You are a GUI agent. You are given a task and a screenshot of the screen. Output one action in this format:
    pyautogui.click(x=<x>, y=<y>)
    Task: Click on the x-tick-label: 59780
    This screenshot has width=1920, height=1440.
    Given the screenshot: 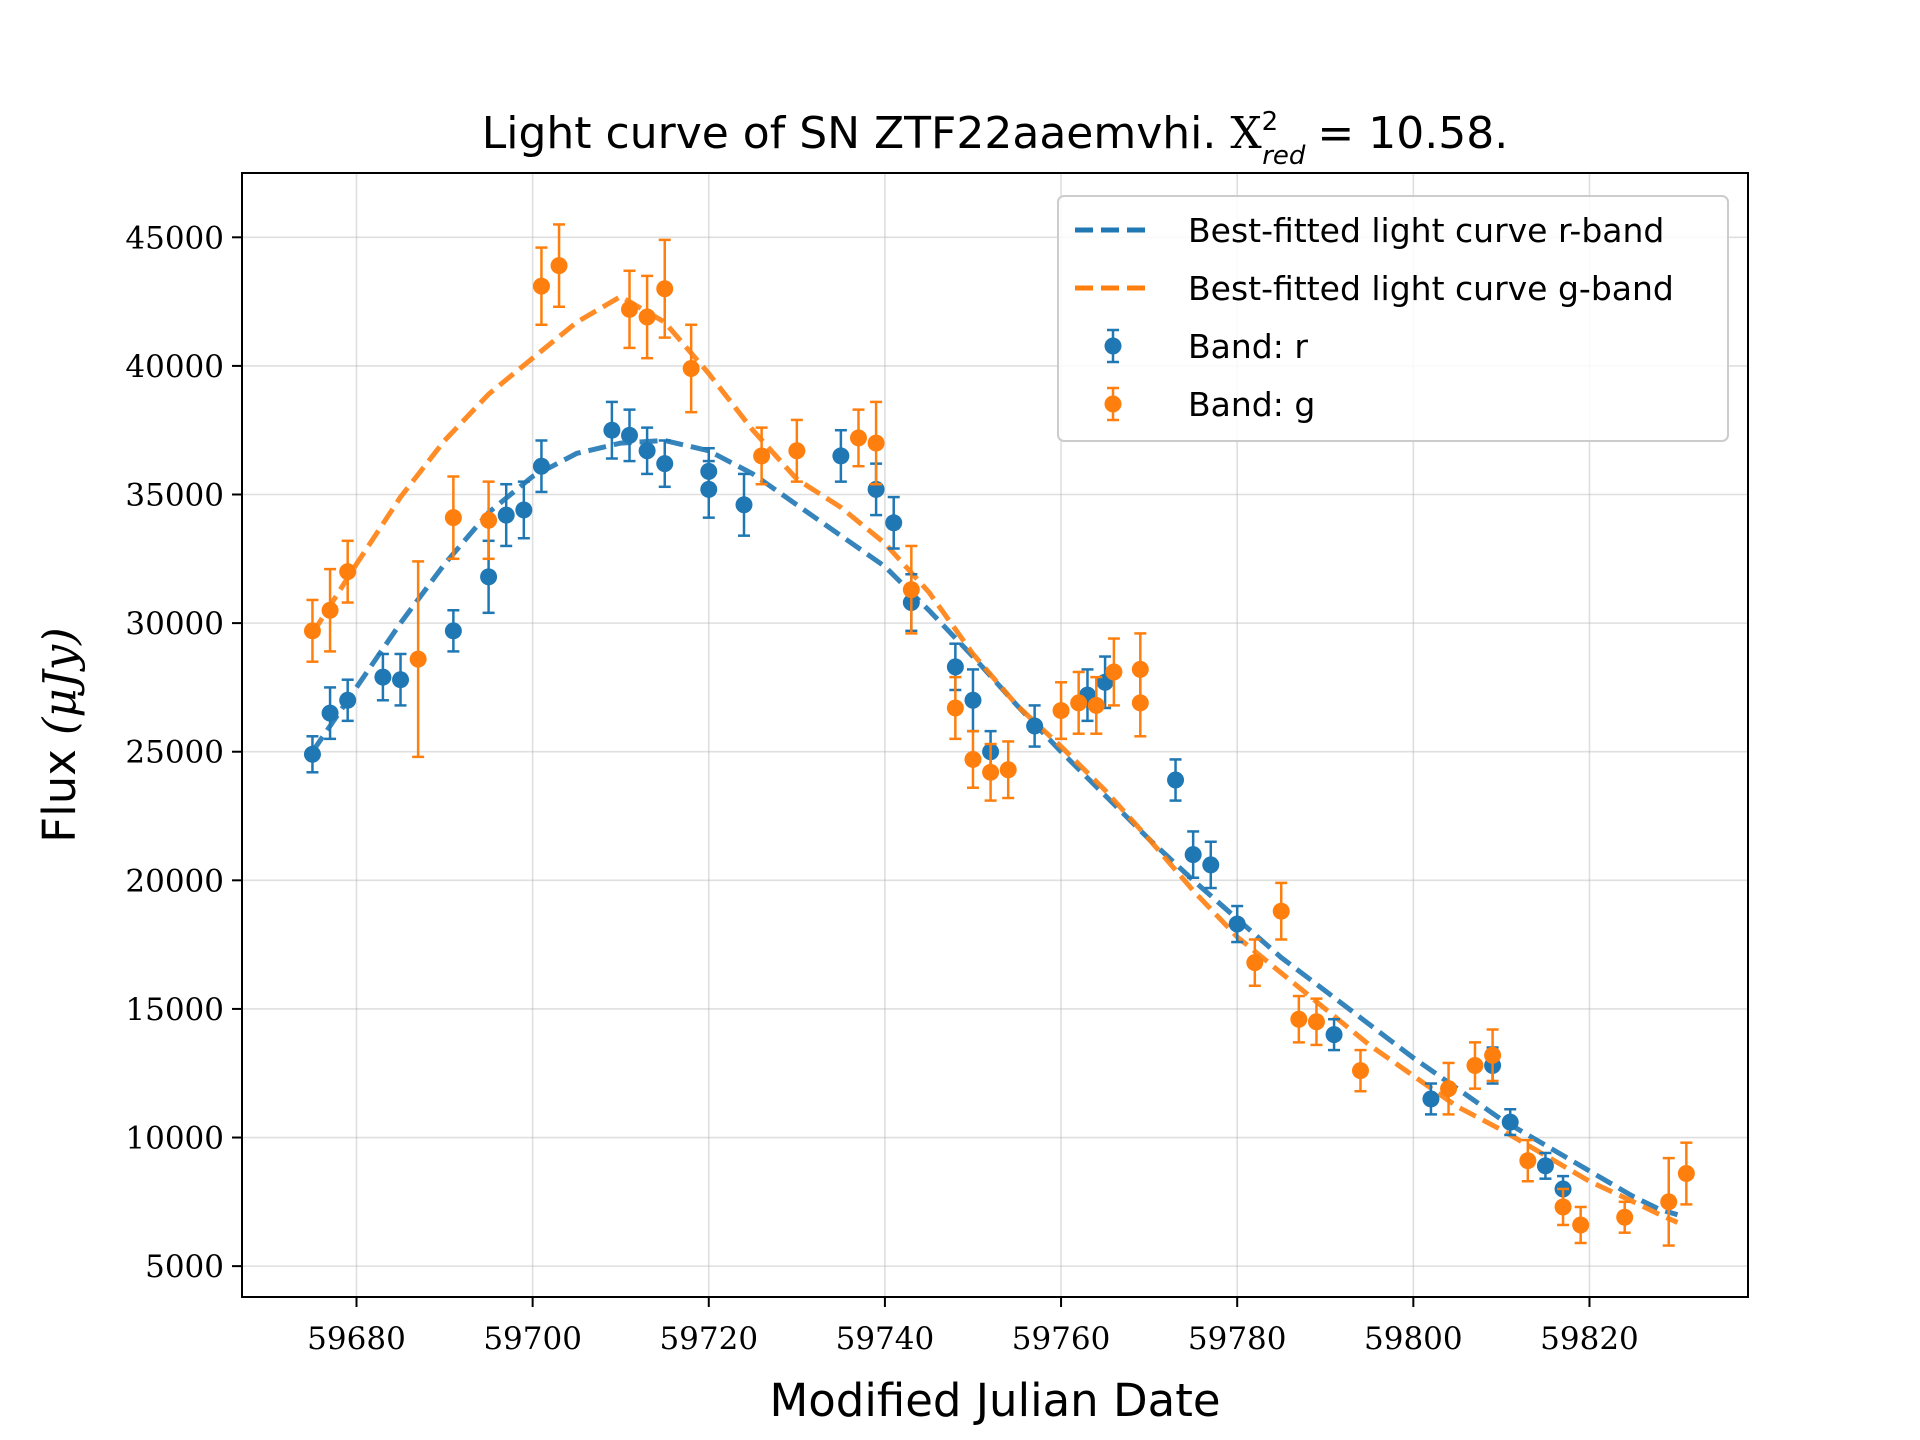 What is the action you would take?
    pyautogui.click(x=1237, y=1339)
    